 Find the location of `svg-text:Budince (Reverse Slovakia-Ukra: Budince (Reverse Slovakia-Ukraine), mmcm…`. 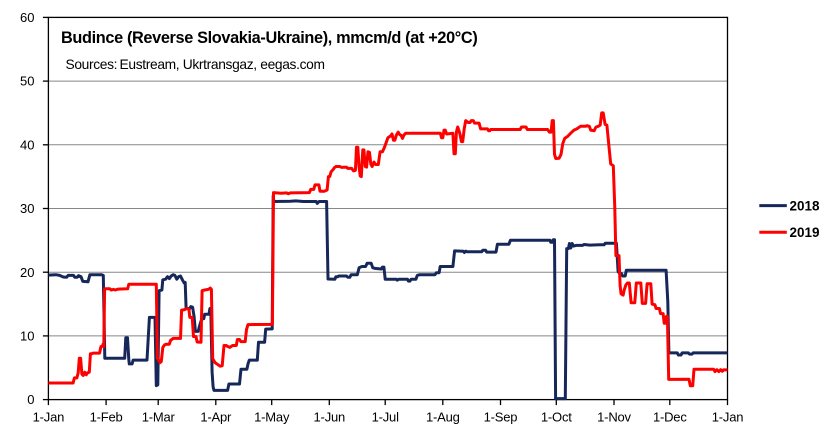

svg-text:Budince (Reverse Slovakia-Ukra: Budince (Reverse Slovakia-Ukraine), mmcm… is located at coordinates (269, 38).